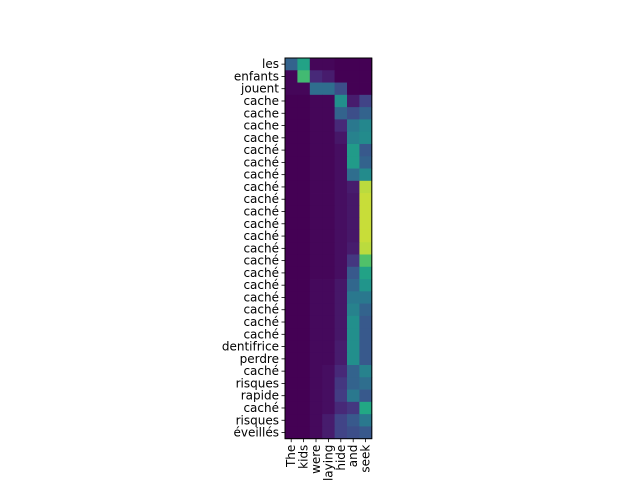 This screenshot has height=480, width=640. What do you see at coordinates (291, 456) in the screenshot?
I see `x-tick-label: The` at bounding box center [291, 456].